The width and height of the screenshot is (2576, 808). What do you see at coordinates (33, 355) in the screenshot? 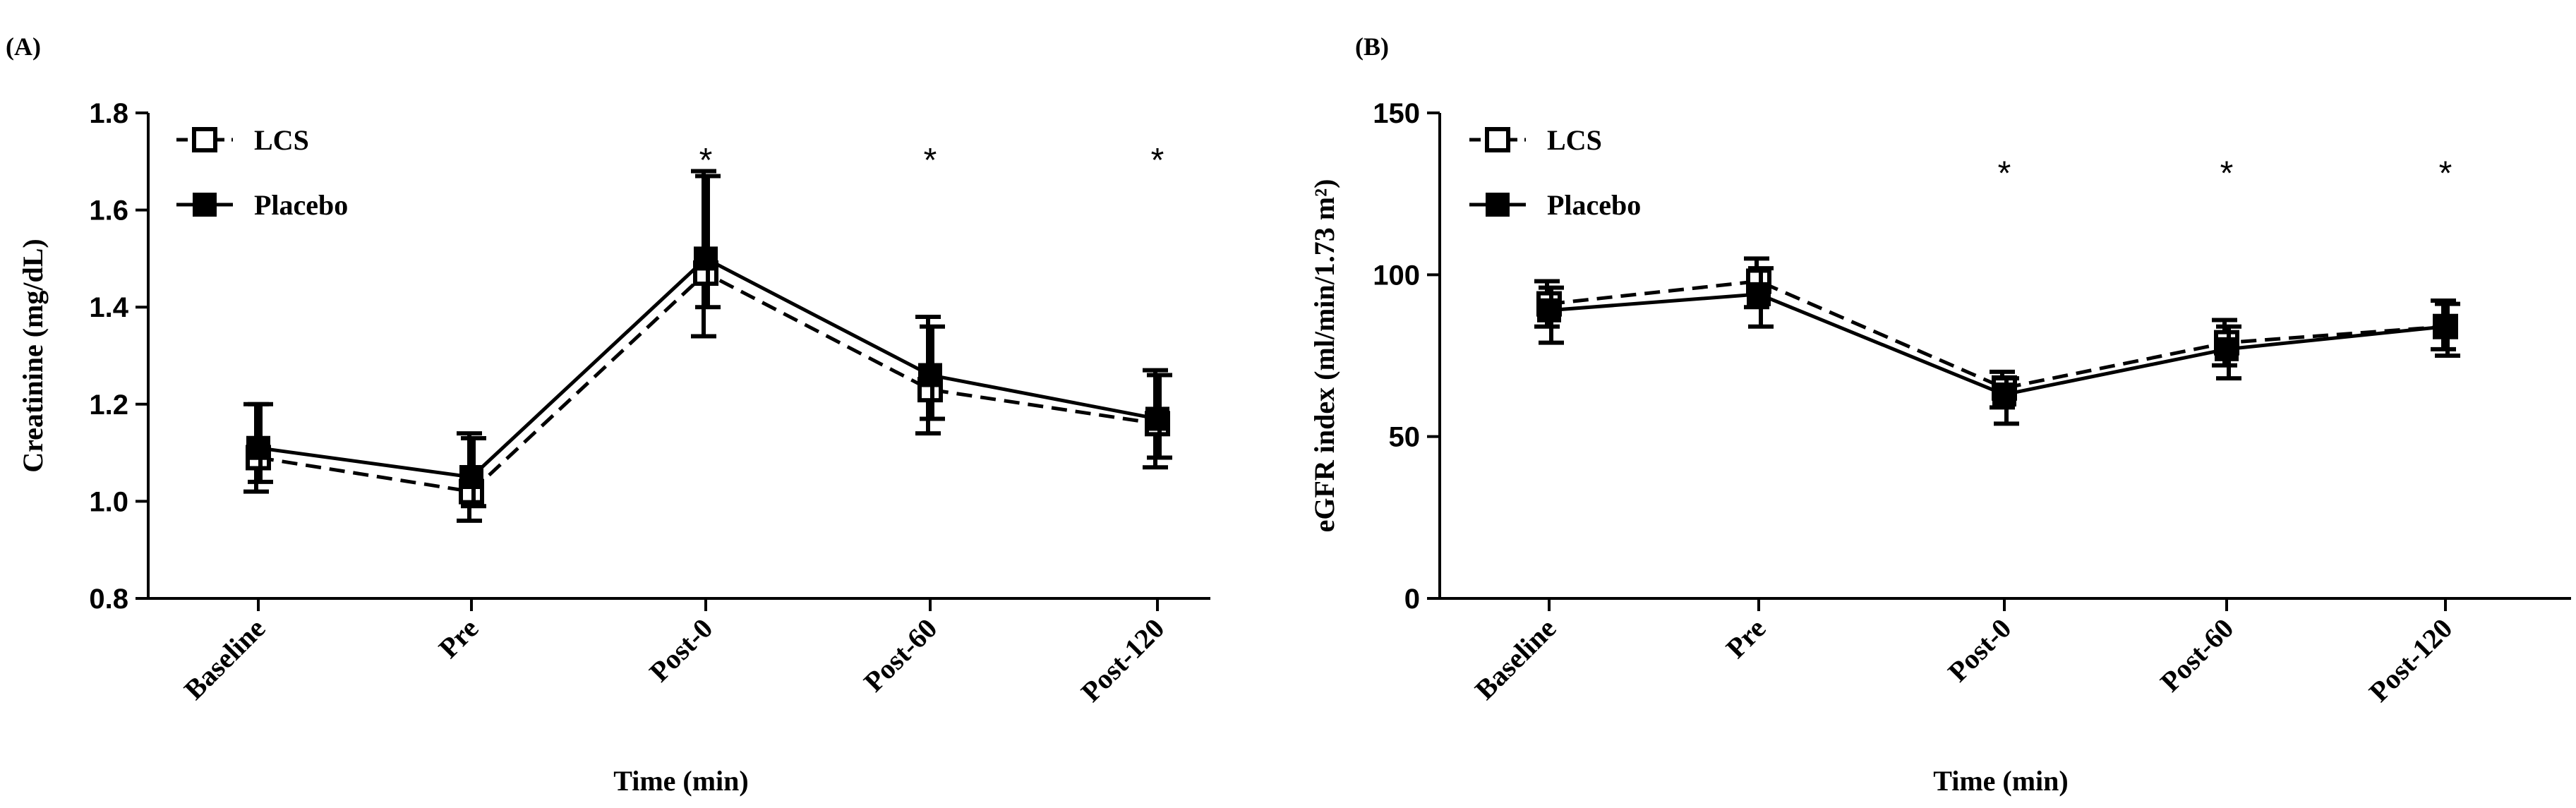
I see `y-axis-title: Creatinine (mg/dL)` at bounding box center [33, 355].